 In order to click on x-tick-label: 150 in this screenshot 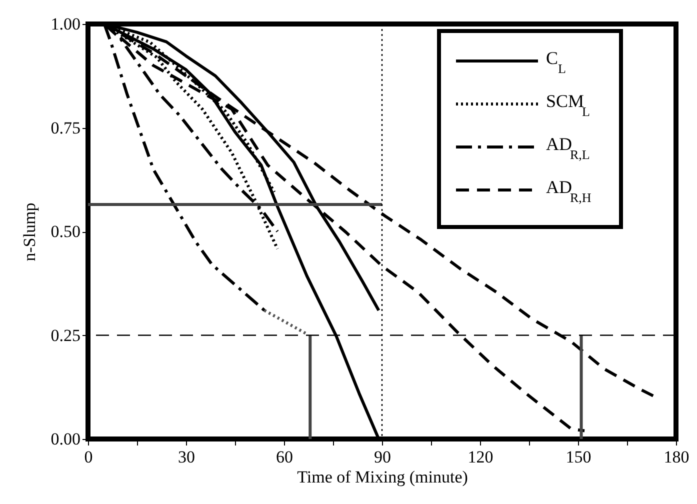, I will do `click(579, 457)`.